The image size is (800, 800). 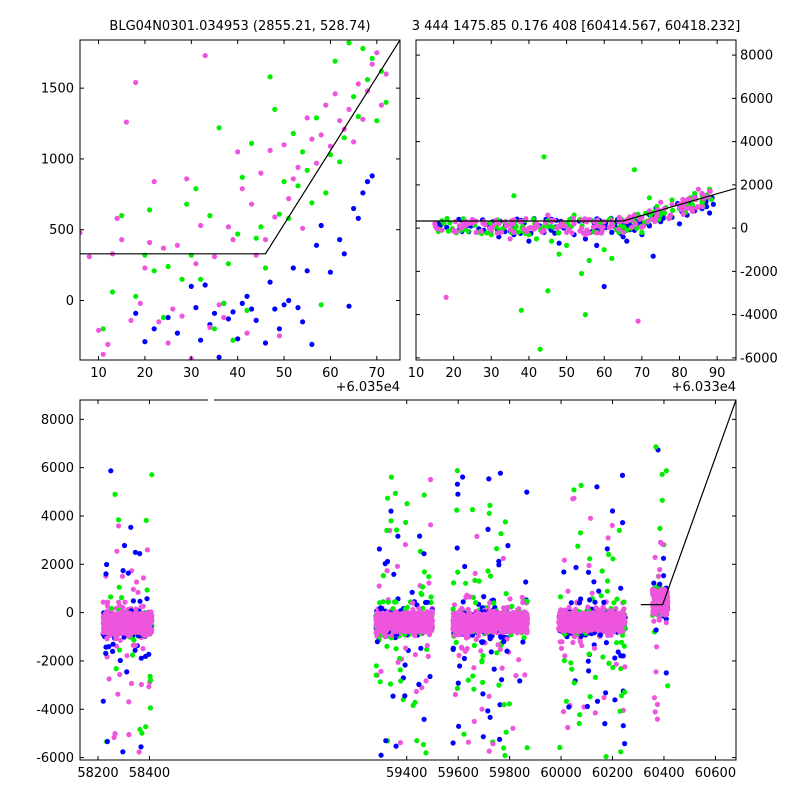 What do you see at coordinates (98, 373) in the screenshot?
I see `x-tick-label: 10` at bounding box center [98, 373].